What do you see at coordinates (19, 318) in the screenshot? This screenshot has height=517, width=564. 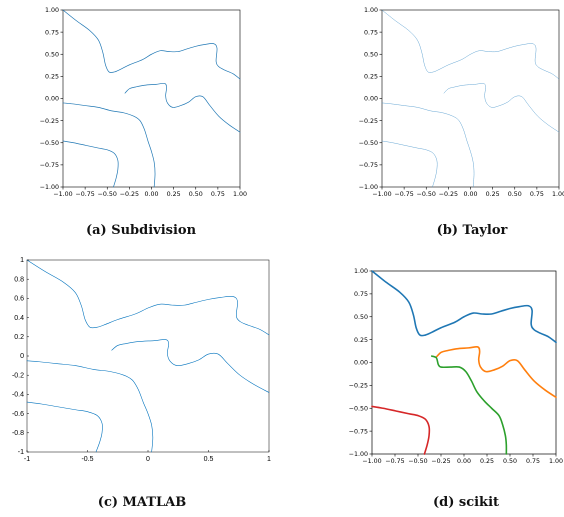 I see `y-tick-label: 0.4` at bounding box center [19, 318].